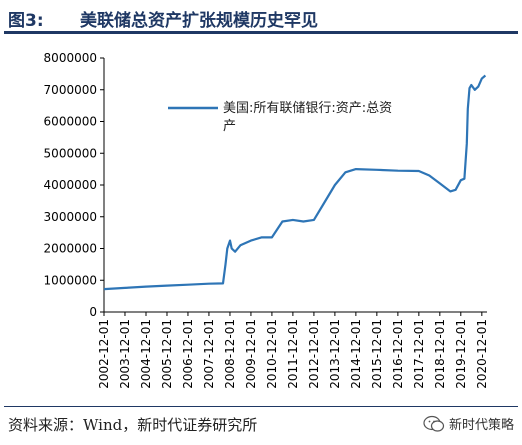  I want to click on x-tick-label: 2010-12-01, so click(272, 354).